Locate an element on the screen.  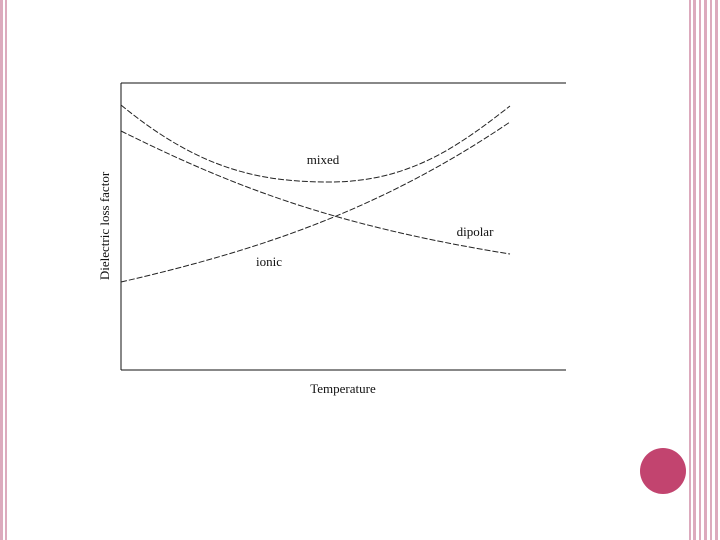
y-axis-label: Dielectric loss factor is located at coordinates (104, 225).